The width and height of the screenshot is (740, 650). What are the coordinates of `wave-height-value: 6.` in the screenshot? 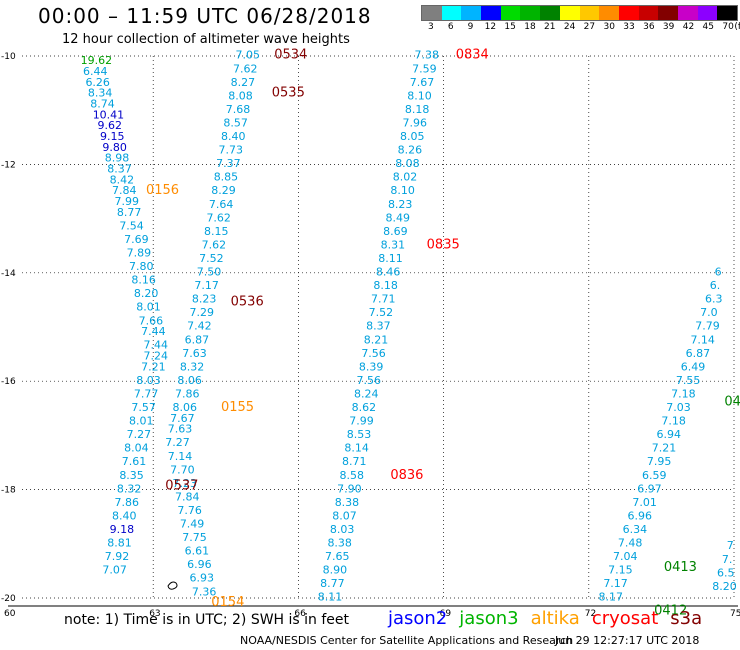 It's located at (715, 285).